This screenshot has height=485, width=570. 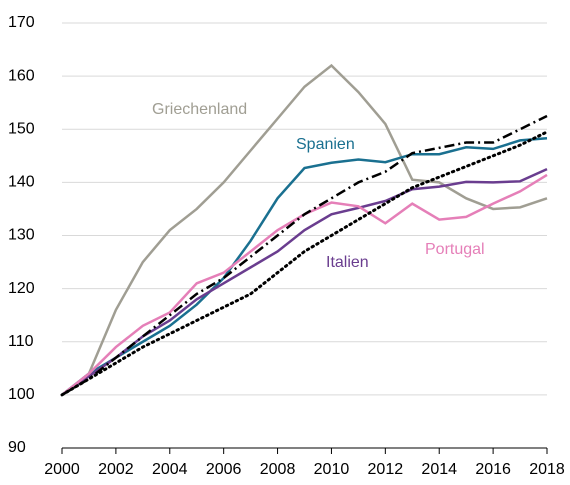 What do you see at coordinates (116, 469) in the screenshot?
I see `x-tick-label: 2002` at bounding box center [116, 469].